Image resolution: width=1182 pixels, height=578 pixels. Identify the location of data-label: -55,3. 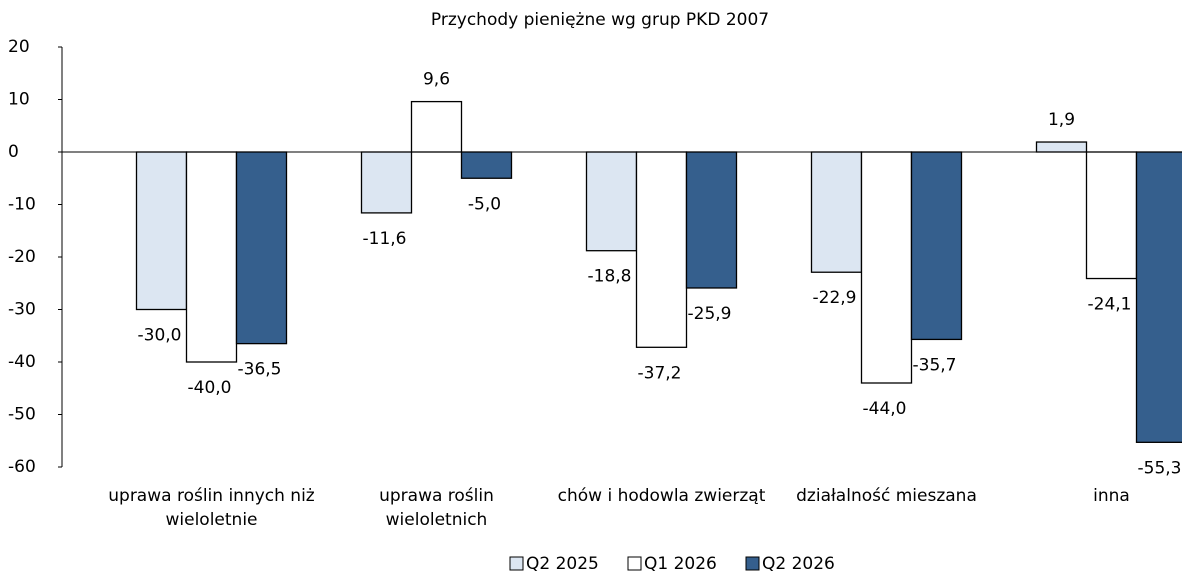
(1160, 468).